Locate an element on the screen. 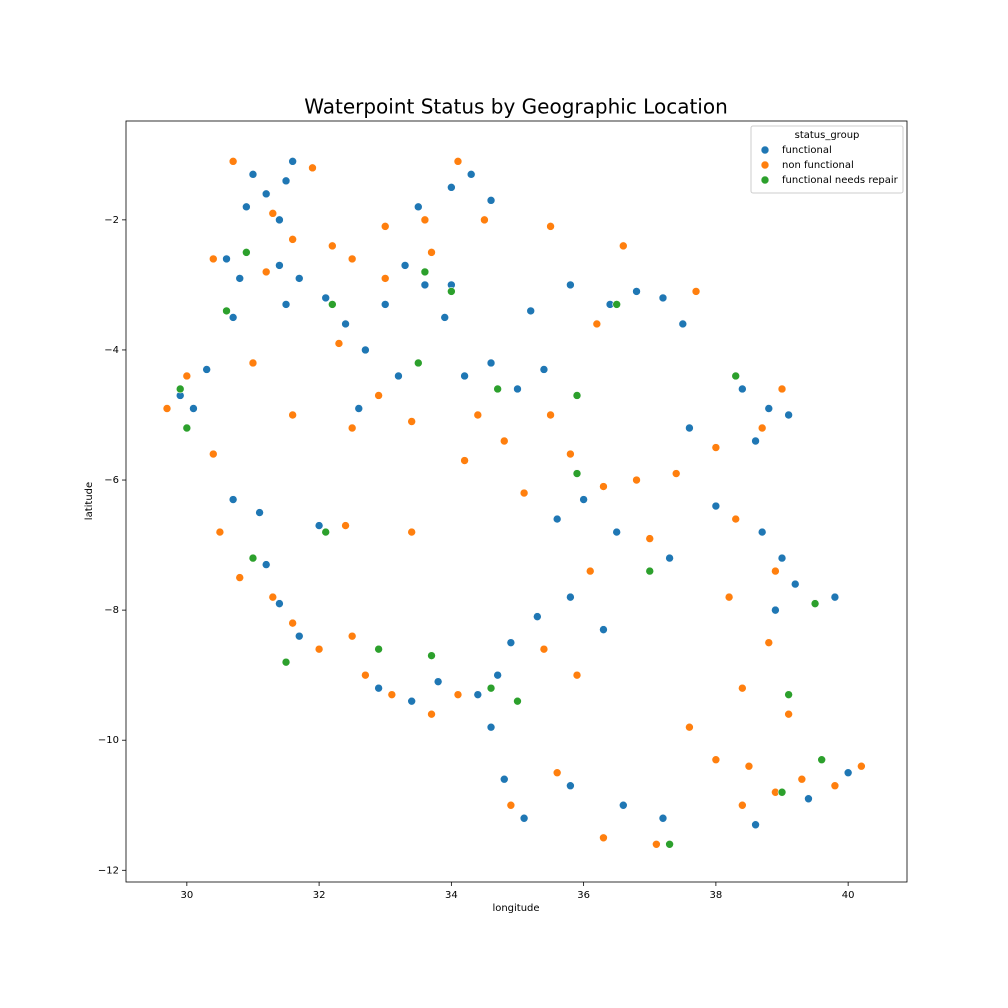 The width and height of the screenshot is (1008, 1008). x-tick-label: 34 is located at coordinates (451, 895).